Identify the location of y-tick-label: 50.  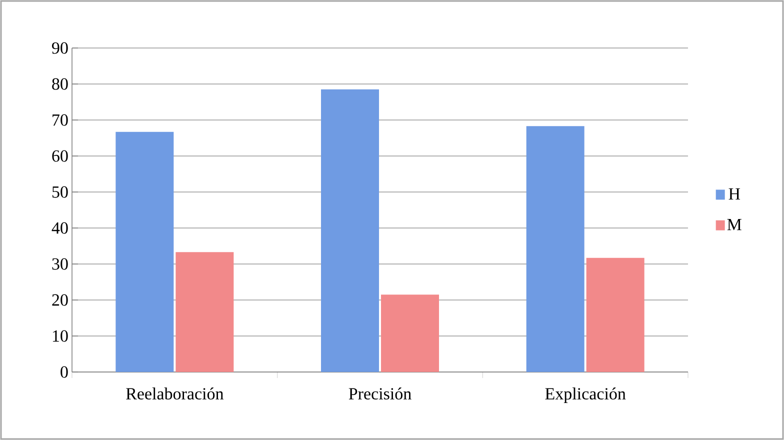
(60, 192).